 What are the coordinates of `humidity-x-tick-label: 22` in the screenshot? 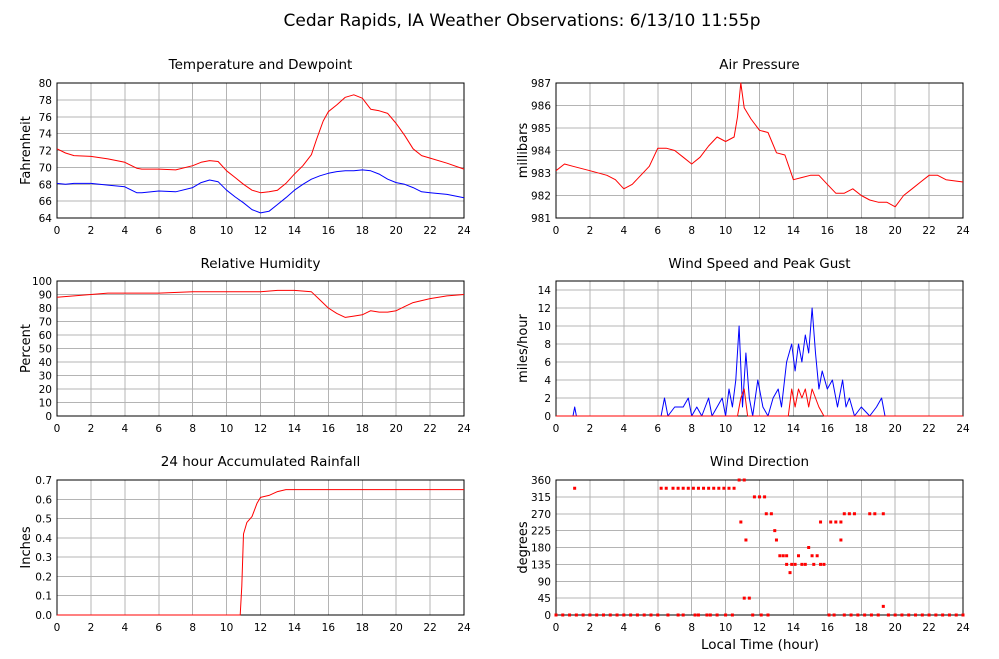 It's located at (429, 429).